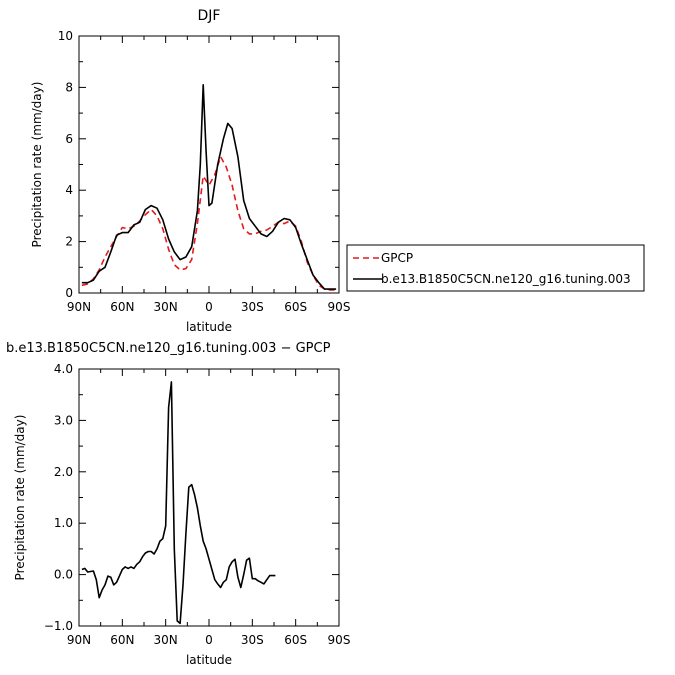 The height and width of the screenshot is (675, 675). Describe the element at coordinates (63, 523) in the screenshot. I see `y-tick-label: 1.0` at that location.